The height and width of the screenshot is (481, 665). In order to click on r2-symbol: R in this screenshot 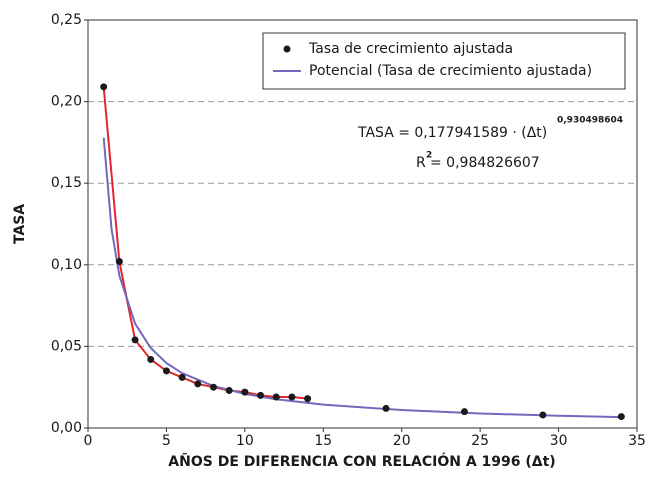, I will do `click(421, 163)`.